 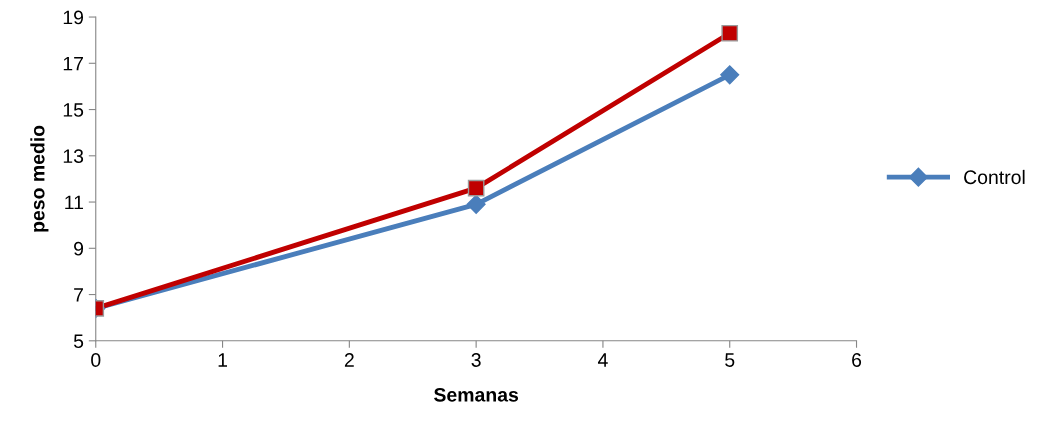 What do you see at coordinates (73, 110) in the screenshot?
I see `y-tick-label: 15` at bounding box center [73, 110].